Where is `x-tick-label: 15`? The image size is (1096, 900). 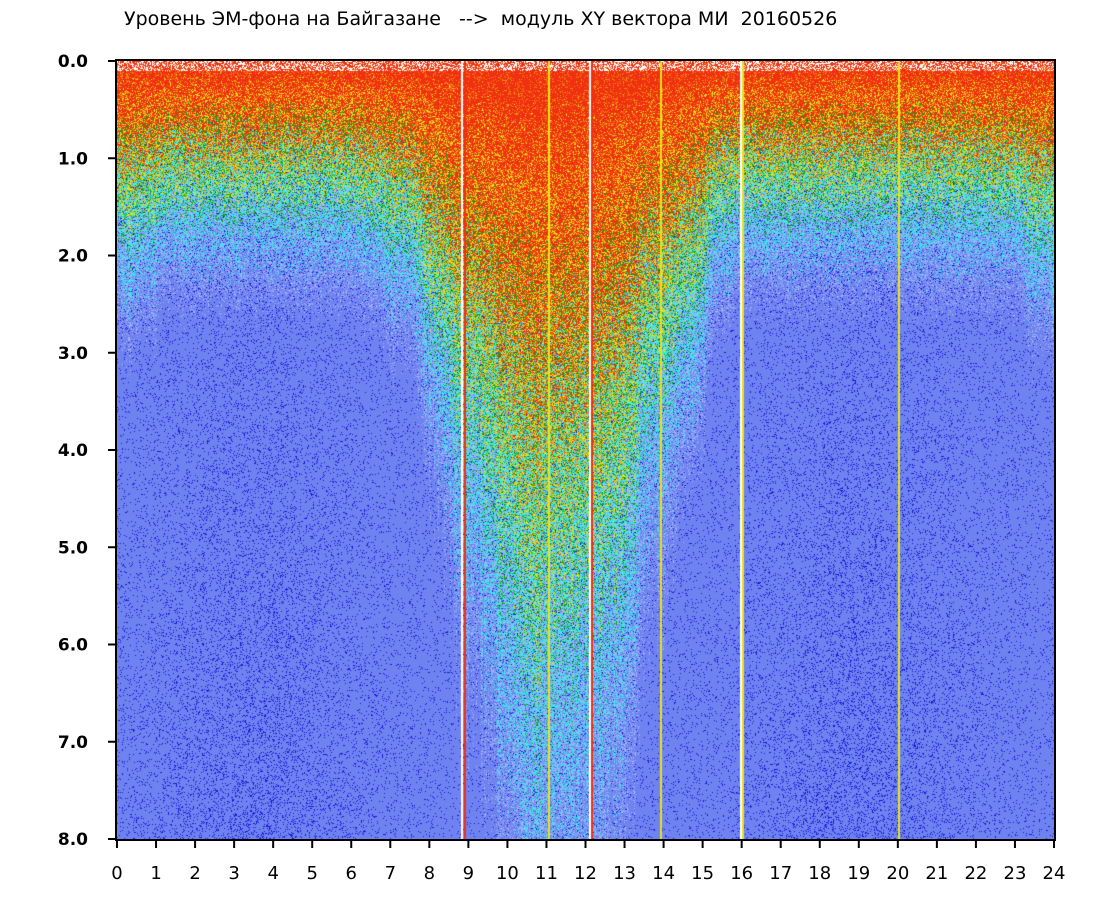
x-tick-label: 15 is located at coordinates (702, 873).